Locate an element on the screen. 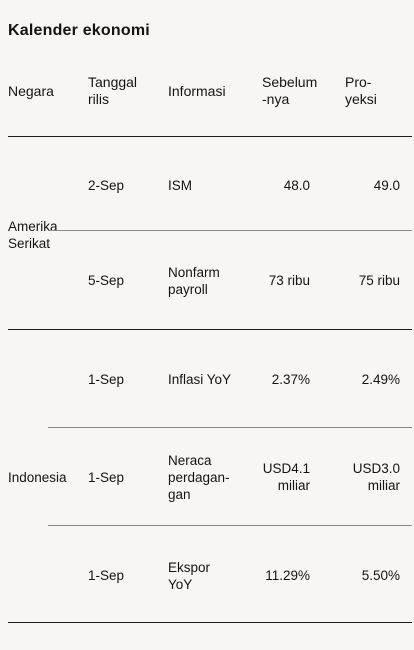  previous-cell: 73 ribu is located at coordinates (289, 280).